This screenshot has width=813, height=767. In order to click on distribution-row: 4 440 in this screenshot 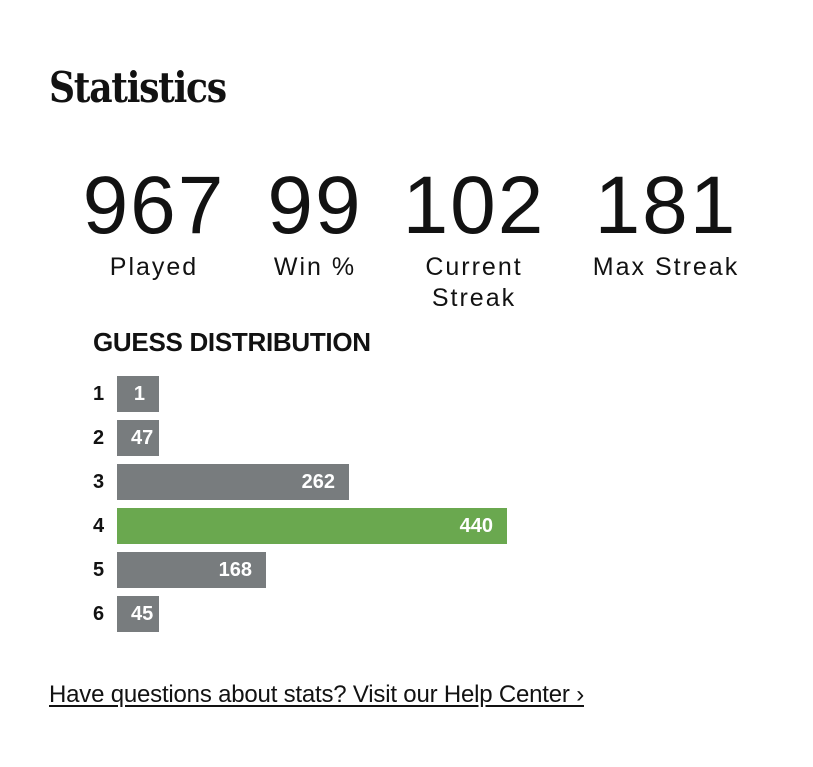, I will do `click(393, 526)`.